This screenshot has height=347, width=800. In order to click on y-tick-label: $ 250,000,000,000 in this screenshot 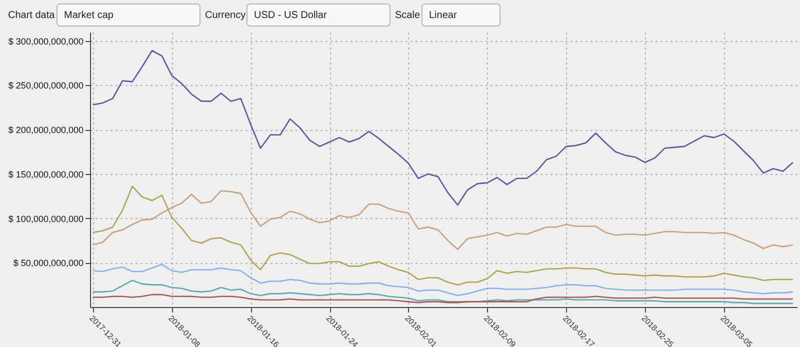, I will do `click(46, 85)`.